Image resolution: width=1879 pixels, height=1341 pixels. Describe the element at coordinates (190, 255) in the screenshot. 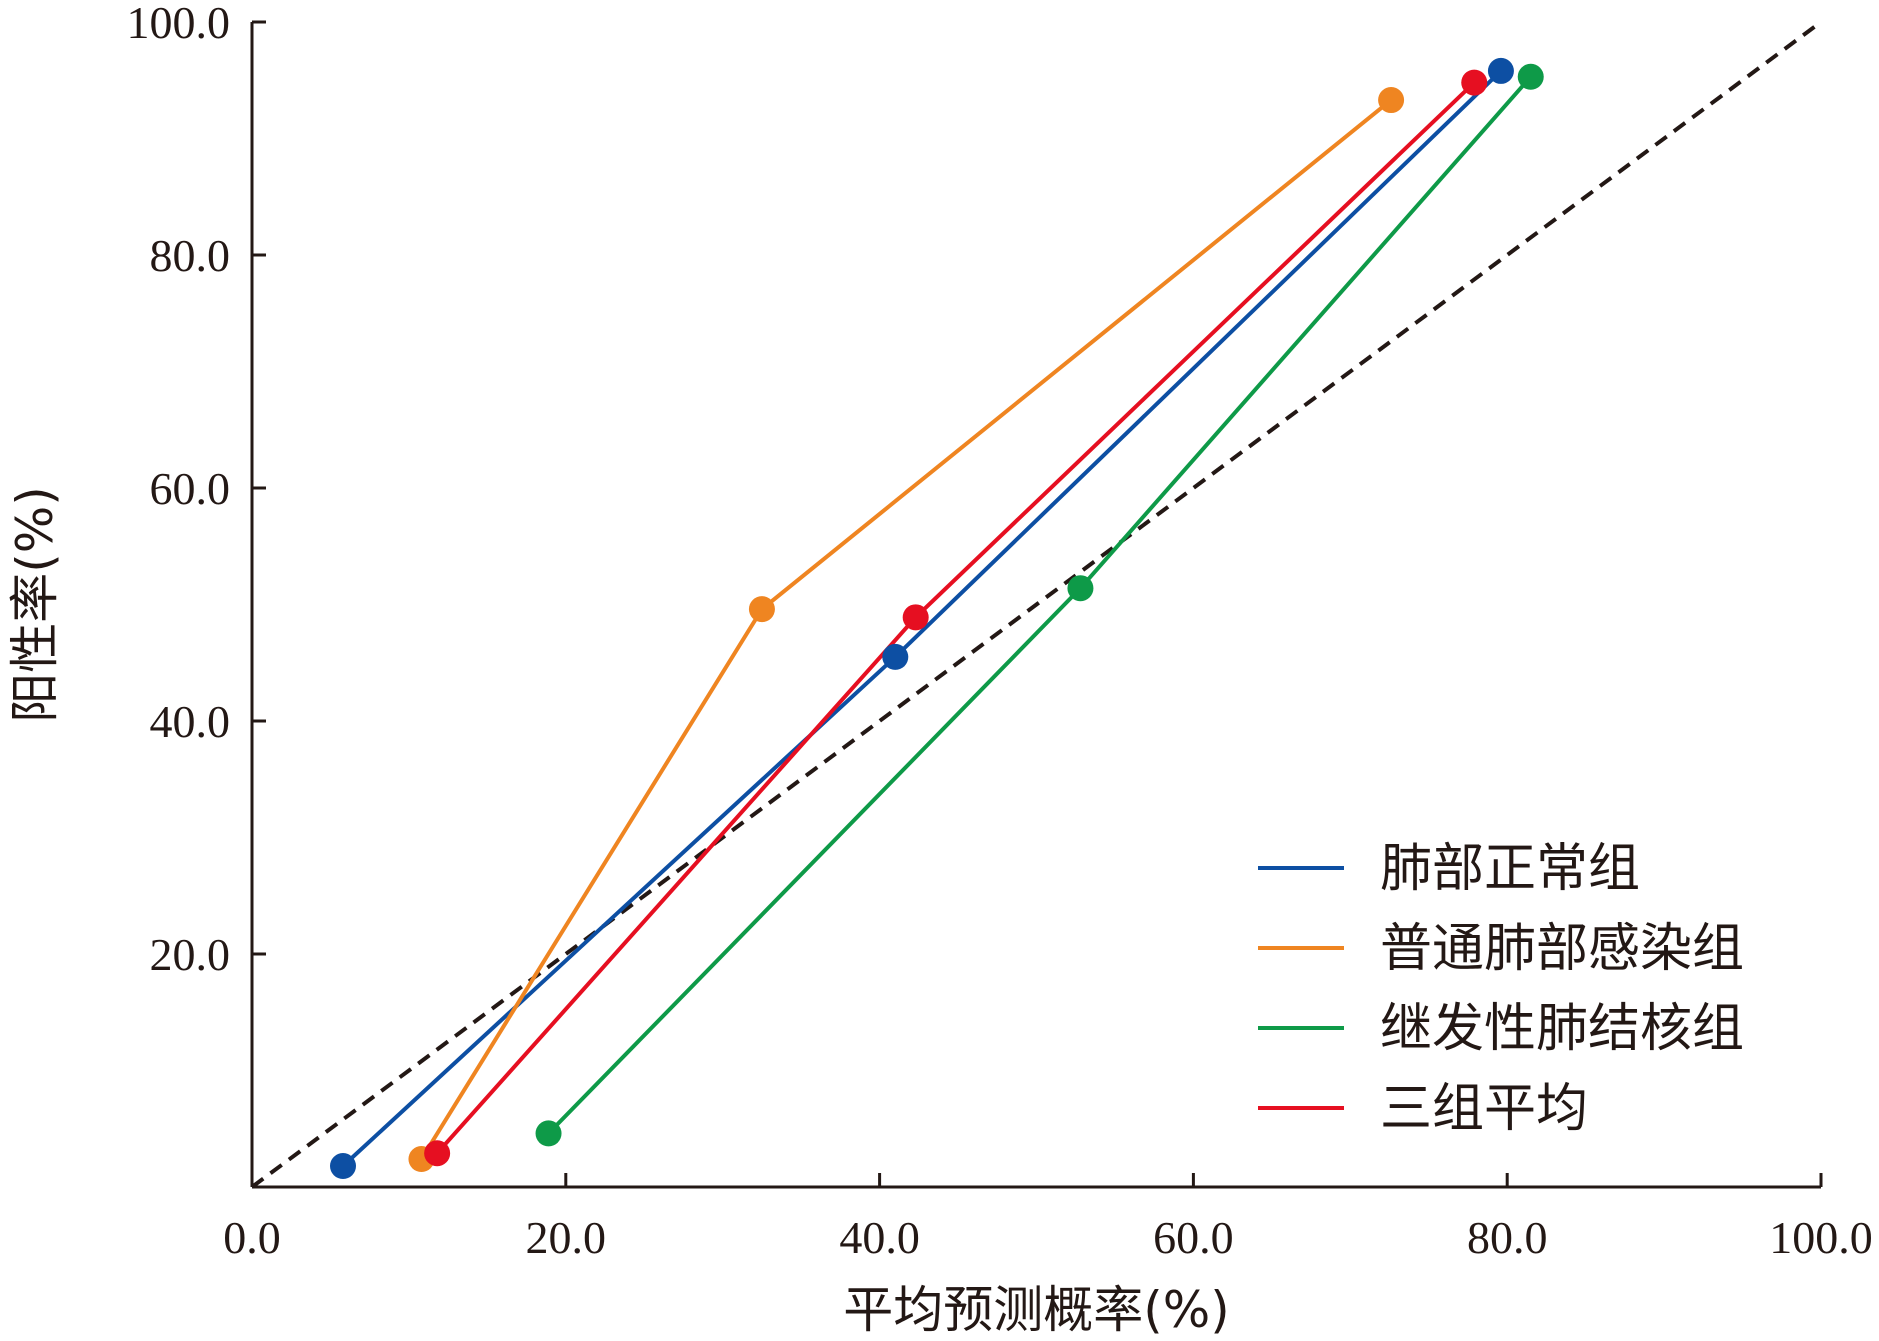

I see `y-tick-label: 80.0` at that location.